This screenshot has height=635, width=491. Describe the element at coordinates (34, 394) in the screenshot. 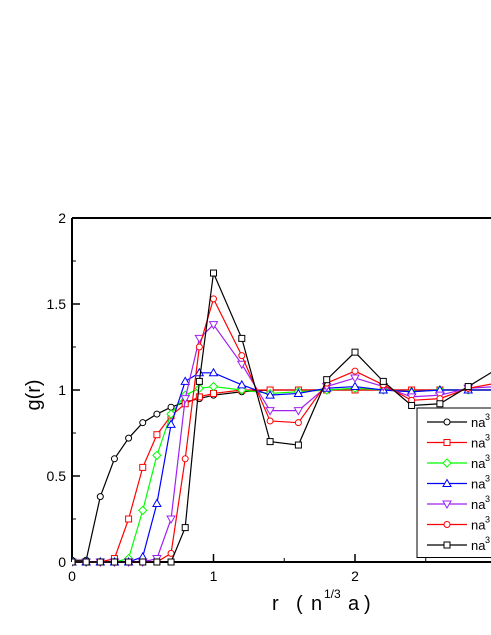

I see `y-axis-label: g(r)` at that location.